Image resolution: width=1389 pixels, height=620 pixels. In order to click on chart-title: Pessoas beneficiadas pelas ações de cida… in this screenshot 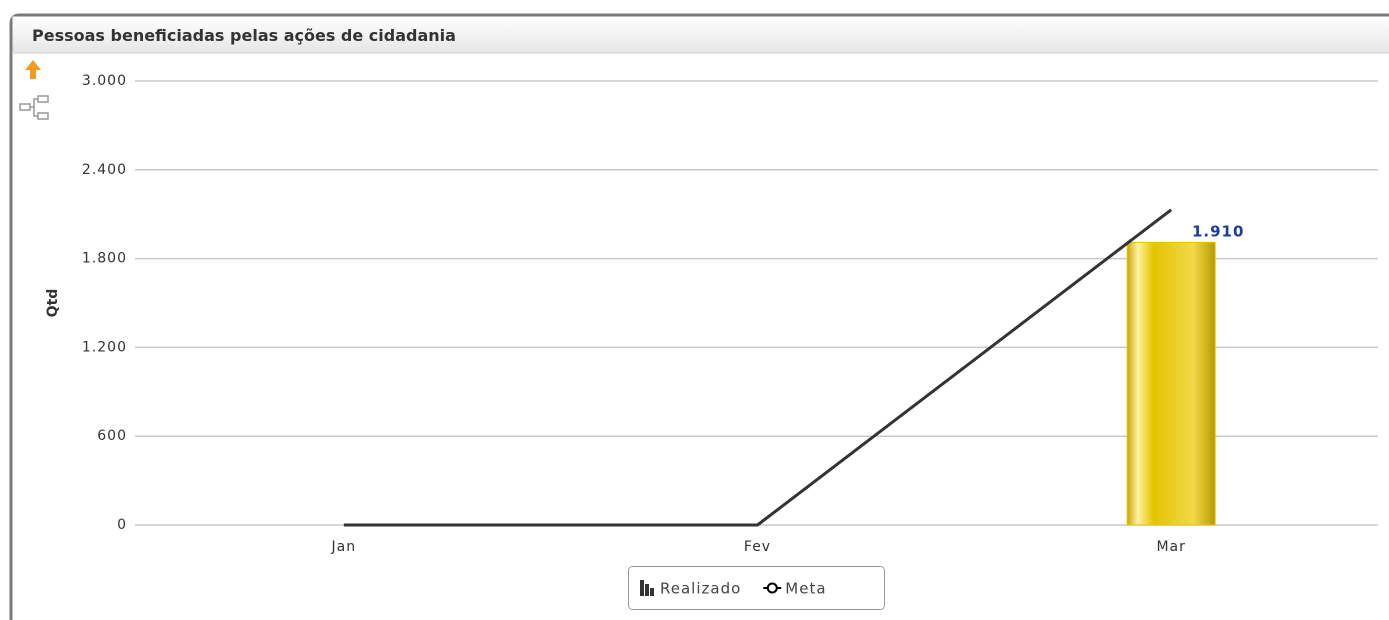, I will do `click(244, 35)`.